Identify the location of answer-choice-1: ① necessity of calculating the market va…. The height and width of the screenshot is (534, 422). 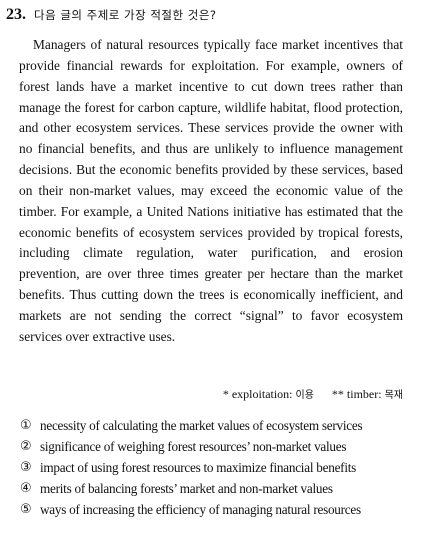
(191, 425).